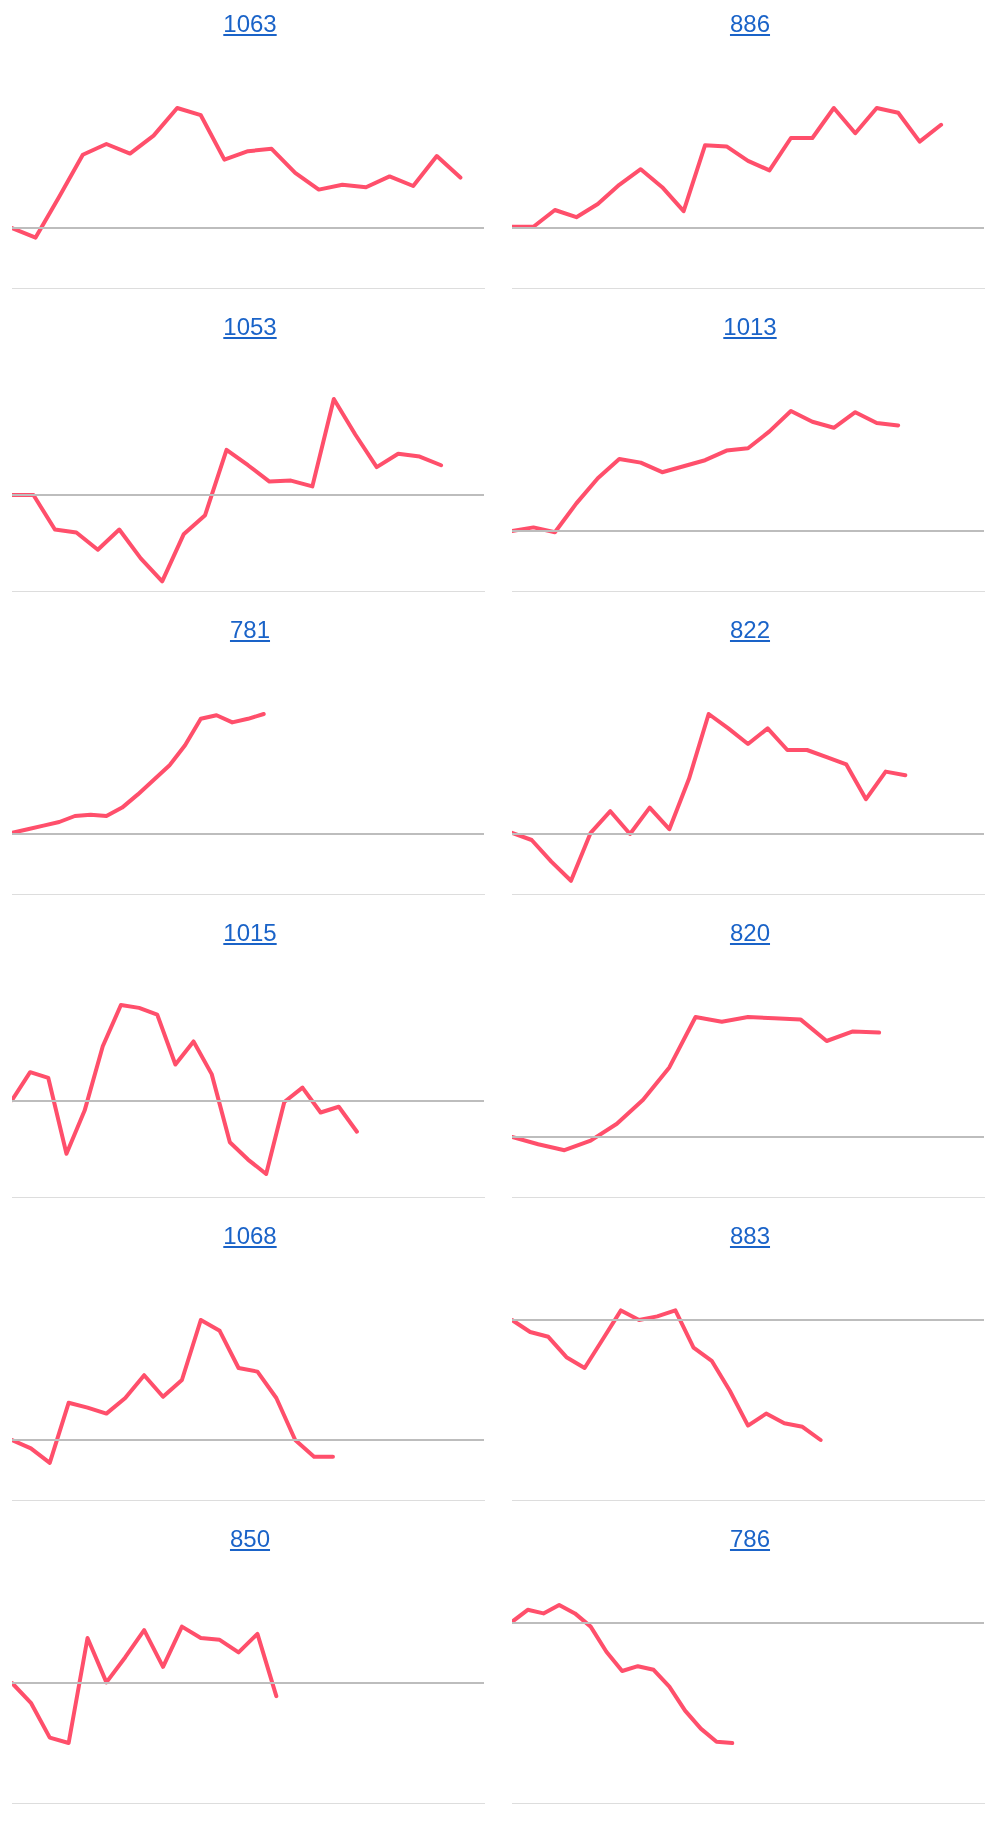 This screenshot has width=1000, height=1822. What do you see at coordinates (750, 327) in the screenshot?
I see `chart-title: 1013` at bounding box center [750, 327].